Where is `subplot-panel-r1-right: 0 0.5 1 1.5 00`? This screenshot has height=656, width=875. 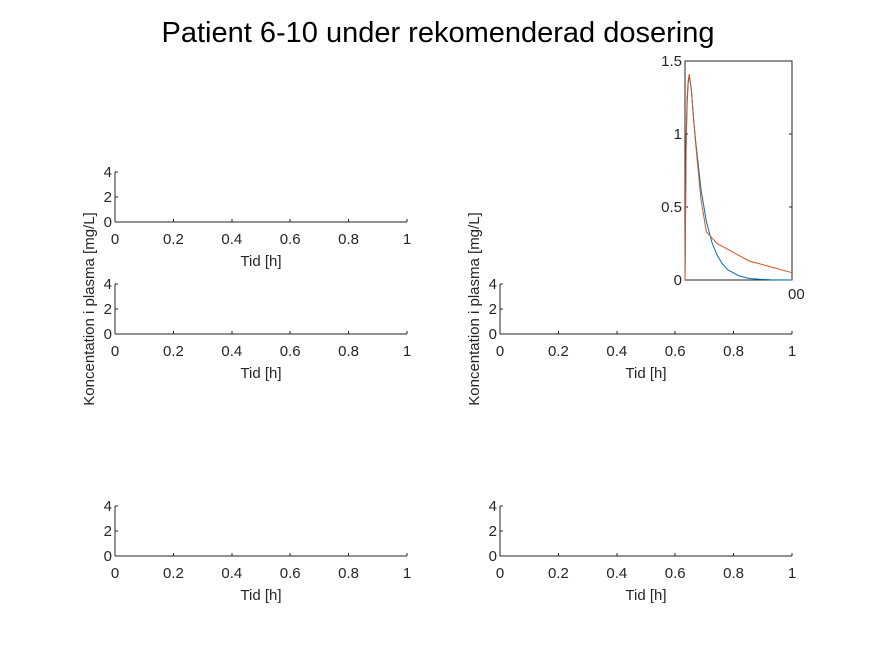
subplot-panel-r1-right: 0 0.5 1 1.5 00 is located at coordinates (733, 178).